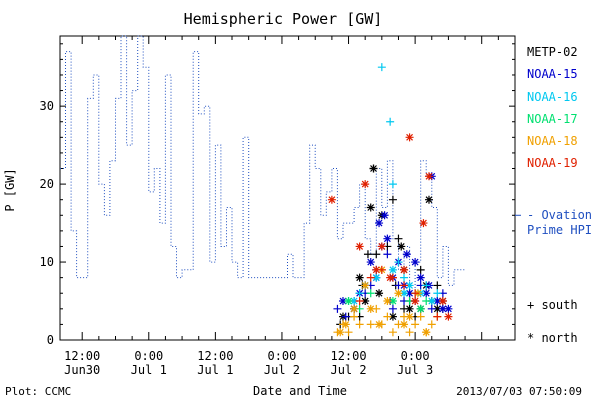  Describe the element at coordinates (50, 340) in the screenshot. I see `y-tick-label: 0` at that location.